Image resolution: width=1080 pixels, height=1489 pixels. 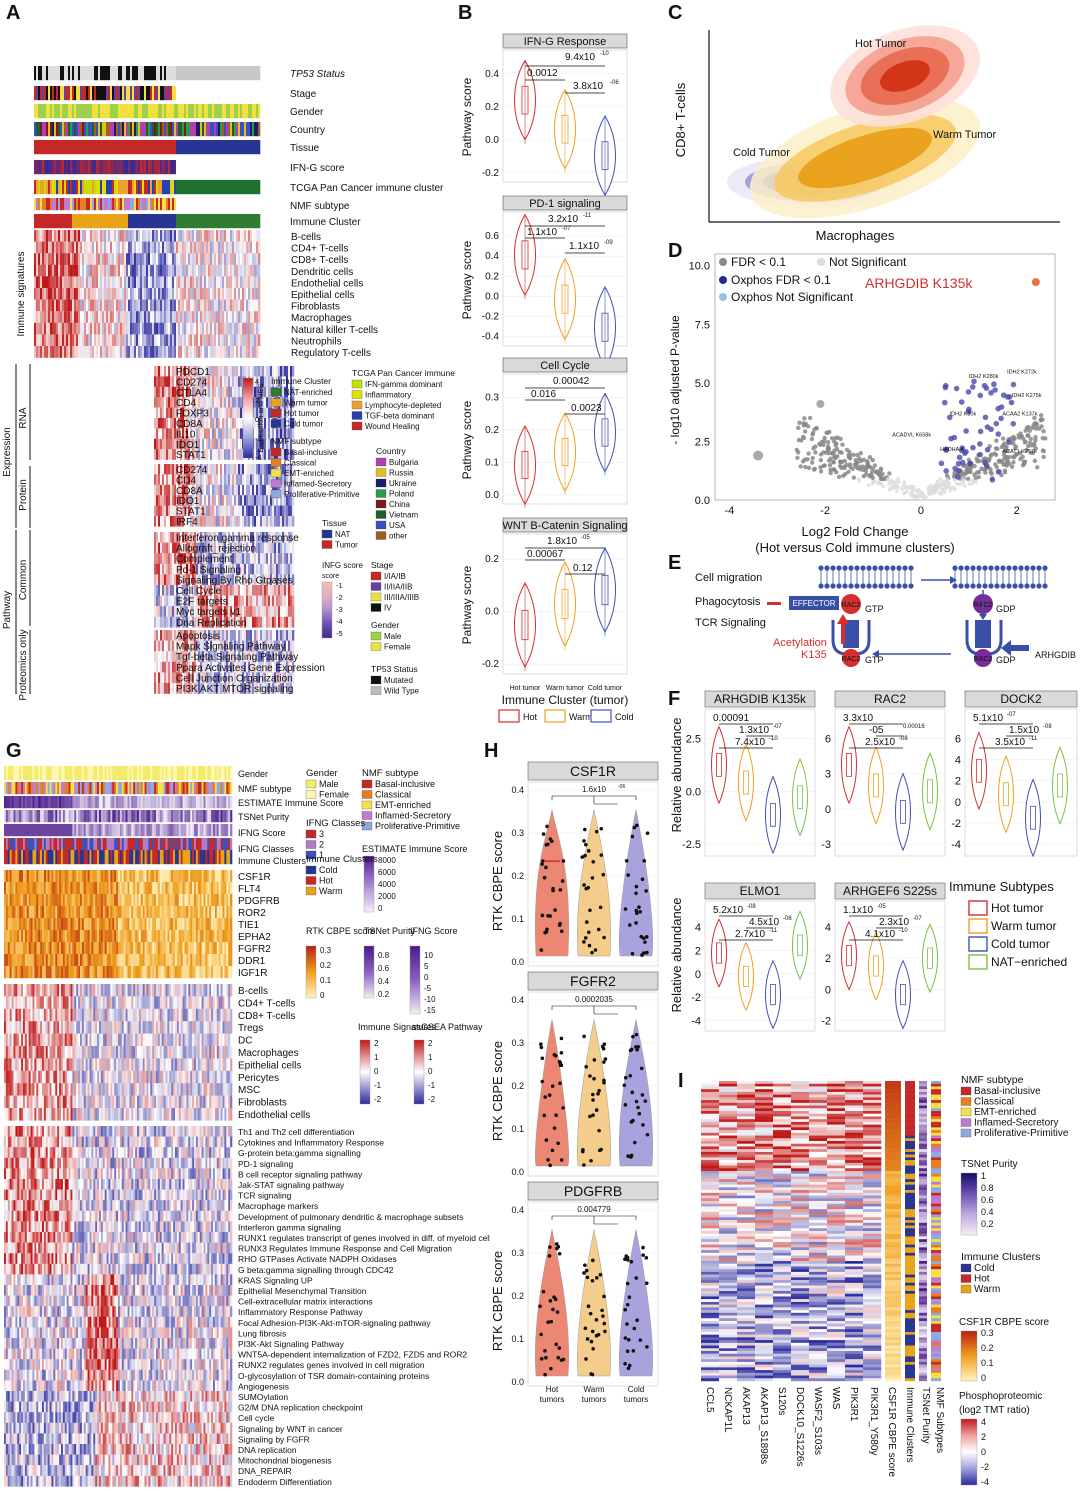 What do you see at coordinates (601, 716) in the screenshot?
I see `legend-swatch` at bounding box center [601, 716].